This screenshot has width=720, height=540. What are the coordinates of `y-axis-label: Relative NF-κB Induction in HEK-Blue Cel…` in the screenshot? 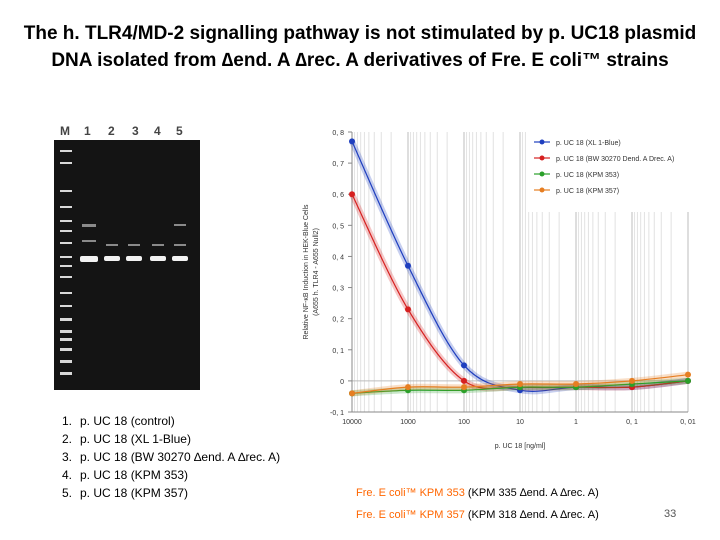 It's located at (306, 271).